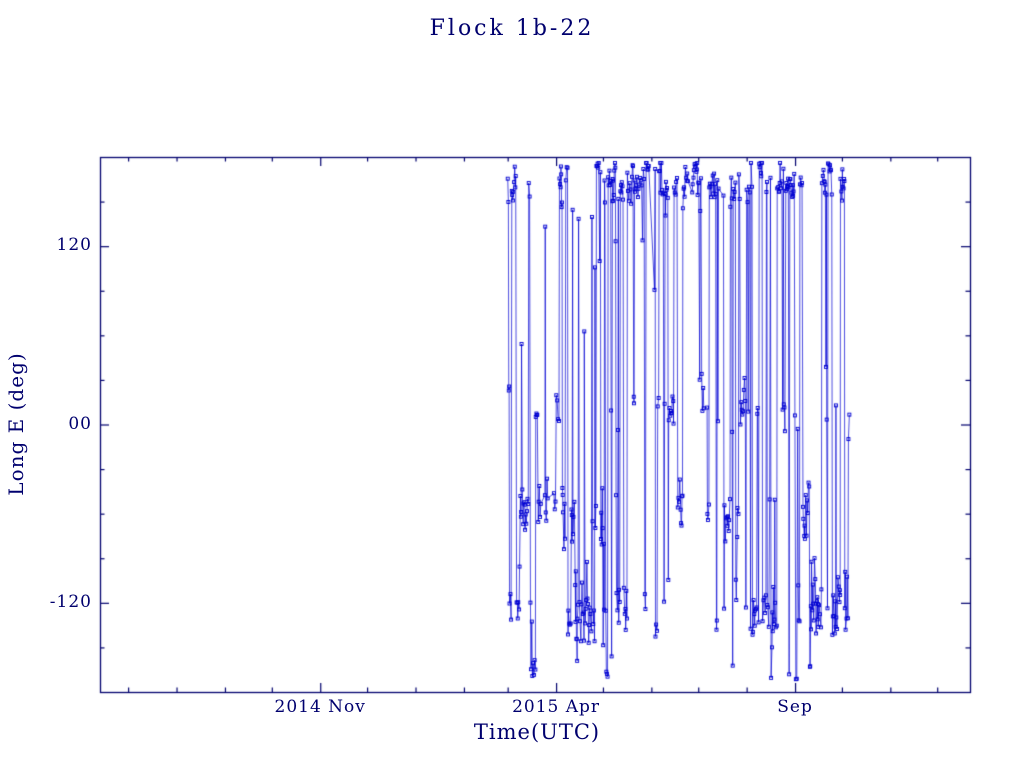 This screenshot has width=1024, height=768. I want to click on y-tick-label-neg120: -120, so click(70, 601).